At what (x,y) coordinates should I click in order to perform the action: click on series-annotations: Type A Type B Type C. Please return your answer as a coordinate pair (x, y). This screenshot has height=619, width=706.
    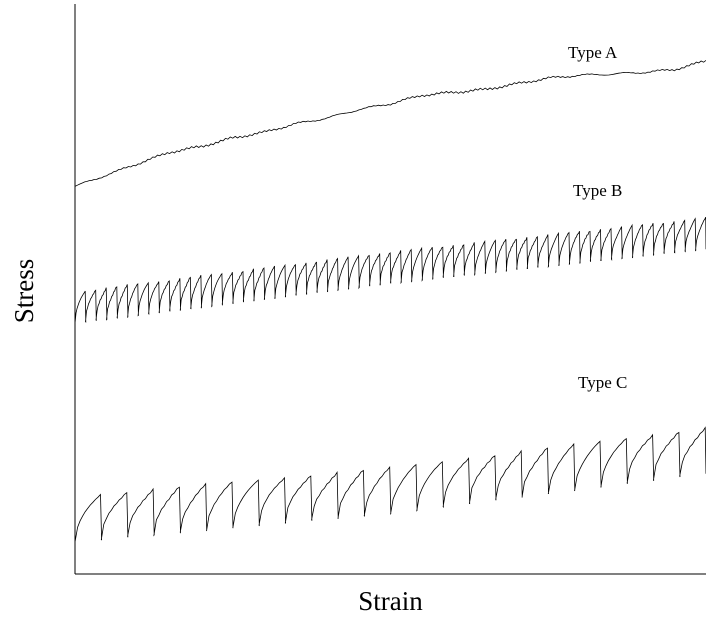
    Looking at the image, I should click on (597, 217).